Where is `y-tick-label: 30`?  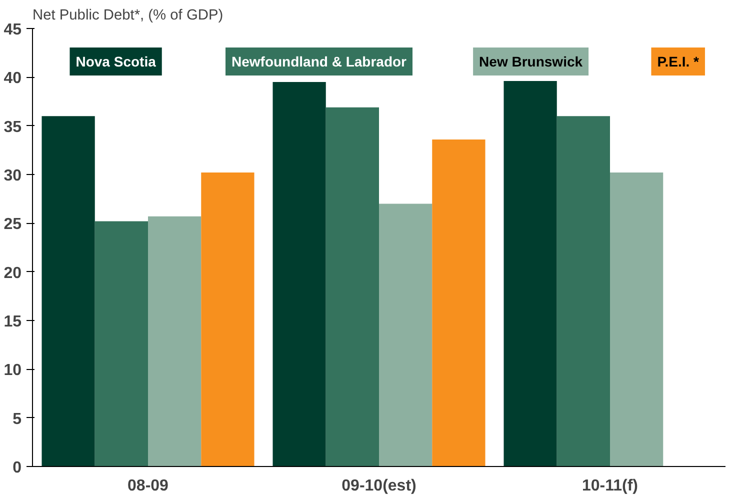 y-tick-label: 30 is located at coordinates (13, 176).